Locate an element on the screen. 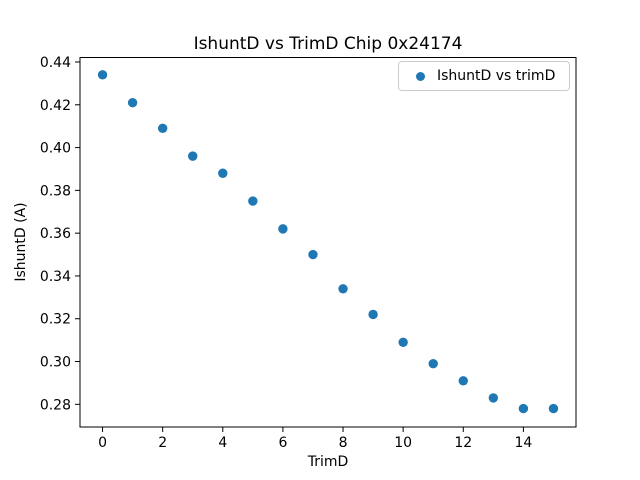 The width and height of the screenshot is (640, 480). chart-title: IshuntD vs TrimD Chip 0x24174 is located at coordinates (328, 44).